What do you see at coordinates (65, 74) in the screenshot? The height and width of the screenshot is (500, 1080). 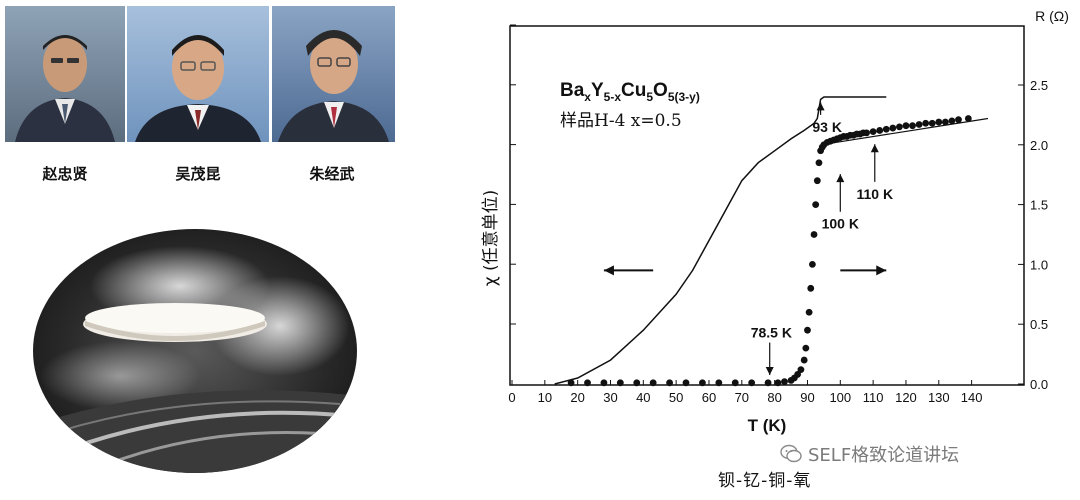 I see `photo-zhao` at bounding box center [65, 74].